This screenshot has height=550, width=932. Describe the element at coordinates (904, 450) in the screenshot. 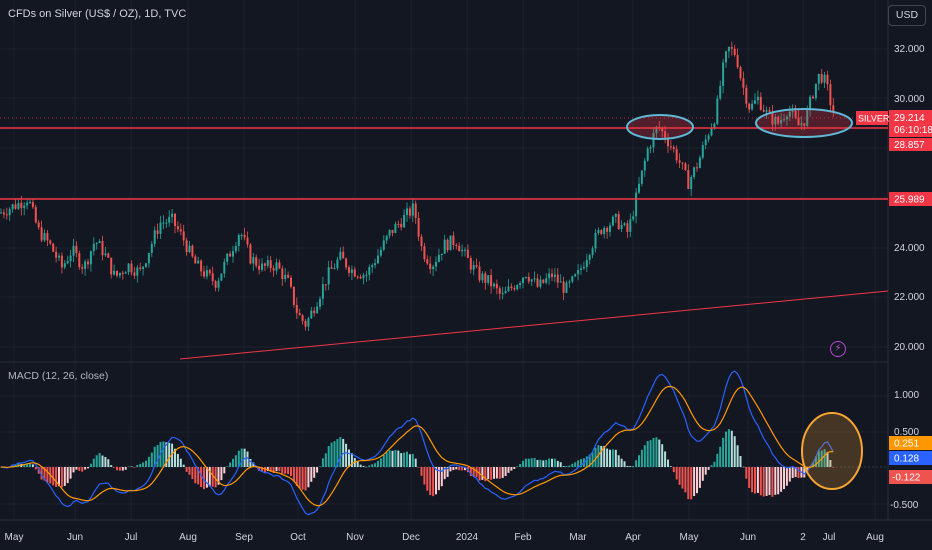

I see `macd-axis: 1.000 0.500 -0.500` at that location.